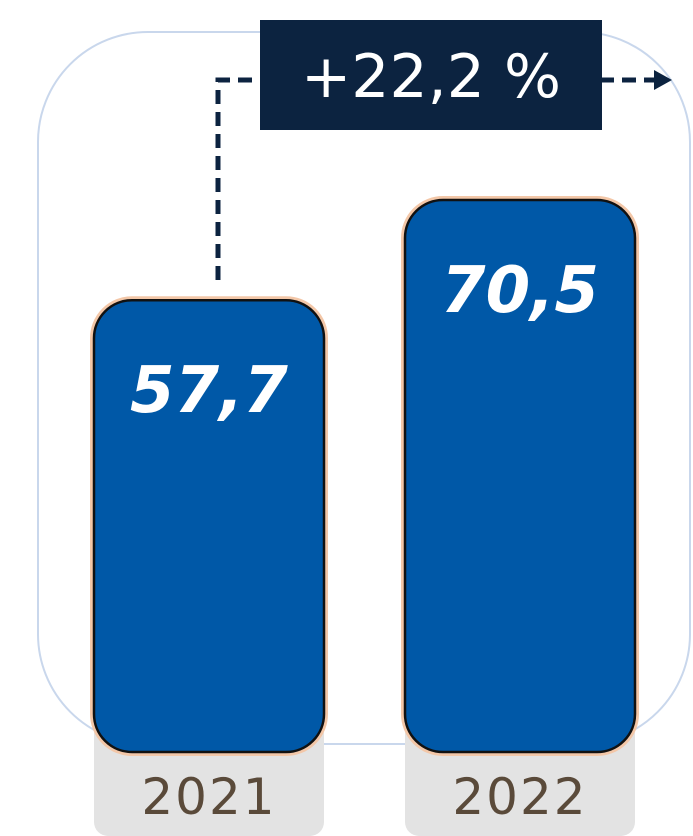 The image size is (693, 836). Describe the element at coordinates (520, 291) in the screenshot. I see `bar-value-label-2022: 70,5` at that location.